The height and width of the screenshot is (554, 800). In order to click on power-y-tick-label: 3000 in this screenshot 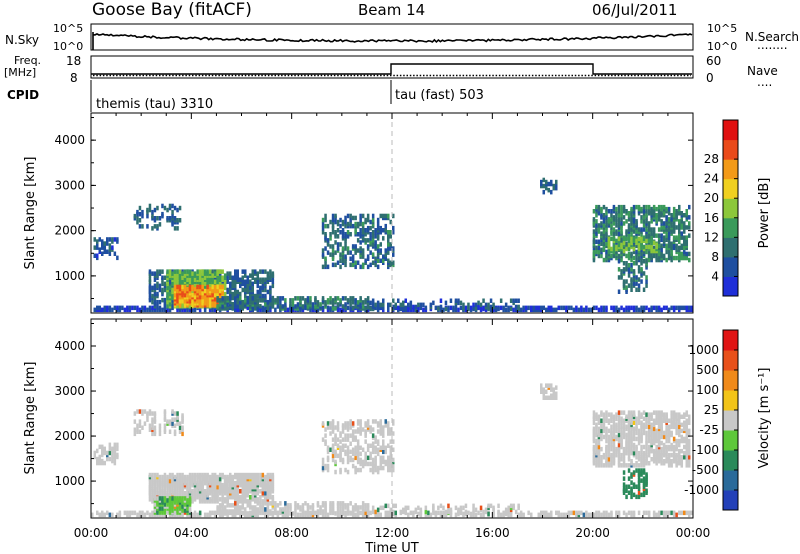, I will do `click(69, 185)`.